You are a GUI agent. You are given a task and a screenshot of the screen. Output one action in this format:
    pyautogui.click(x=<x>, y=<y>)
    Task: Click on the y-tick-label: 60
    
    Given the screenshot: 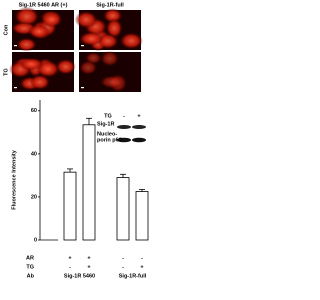 What is the action you would take?
    pyautogui.click(x=34, y=111)
    